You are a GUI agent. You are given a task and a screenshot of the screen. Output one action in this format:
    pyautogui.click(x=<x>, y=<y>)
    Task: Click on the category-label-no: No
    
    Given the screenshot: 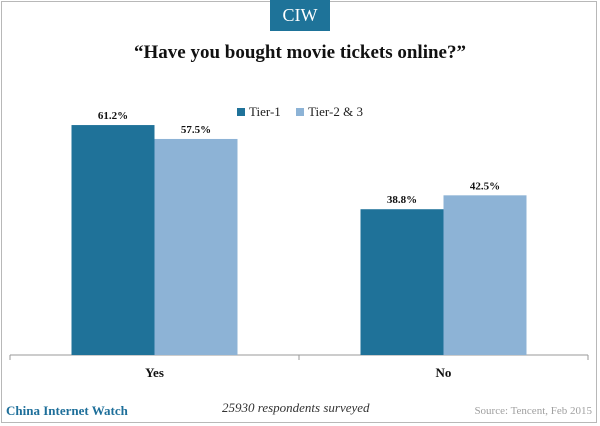 What is the action you would take?
    pyautogui.click(x=444, y=372)
    